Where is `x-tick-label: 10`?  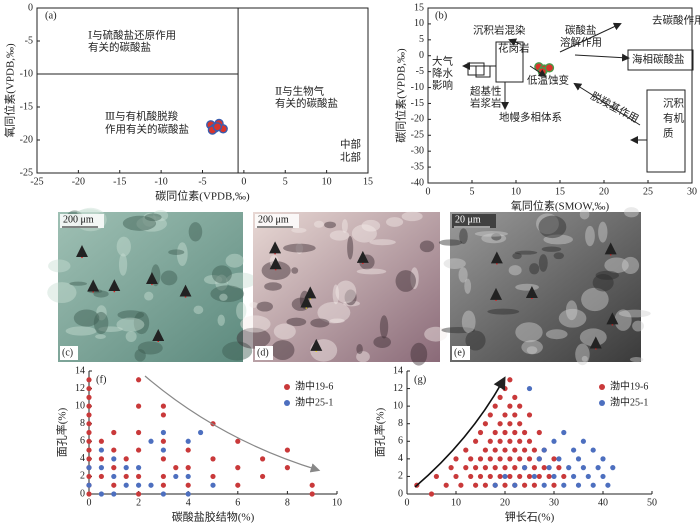
x-tick-label: 10 is located at coordinates (327, 181).